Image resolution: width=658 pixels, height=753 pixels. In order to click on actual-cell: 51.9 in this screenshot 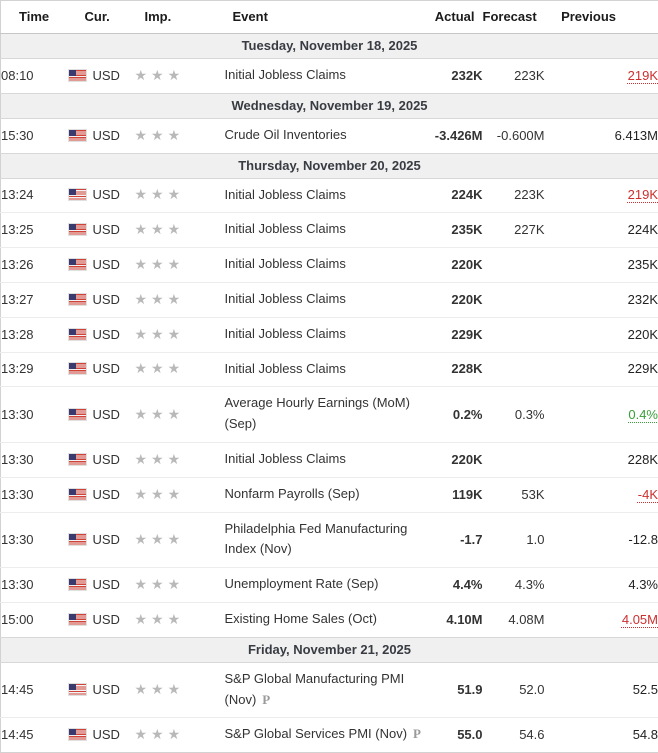, I will do `click(454, 690)`.